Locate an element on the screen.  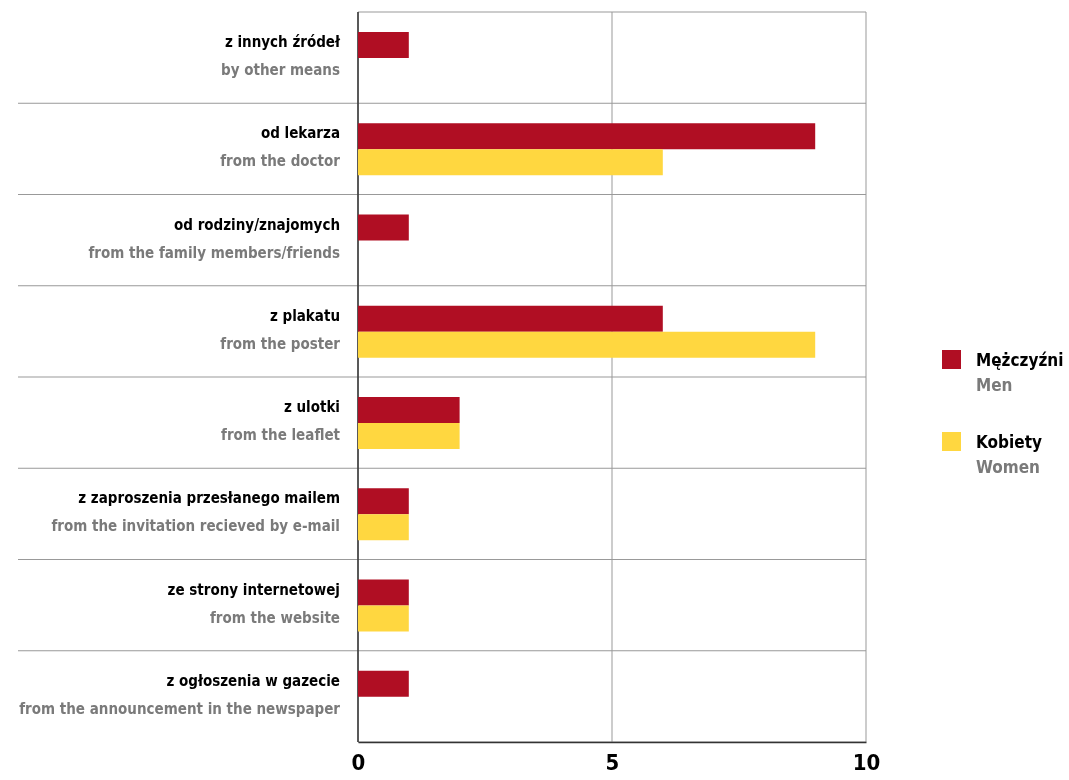
legend-label: Kobiety Women is located at coordinates (1009, 454).